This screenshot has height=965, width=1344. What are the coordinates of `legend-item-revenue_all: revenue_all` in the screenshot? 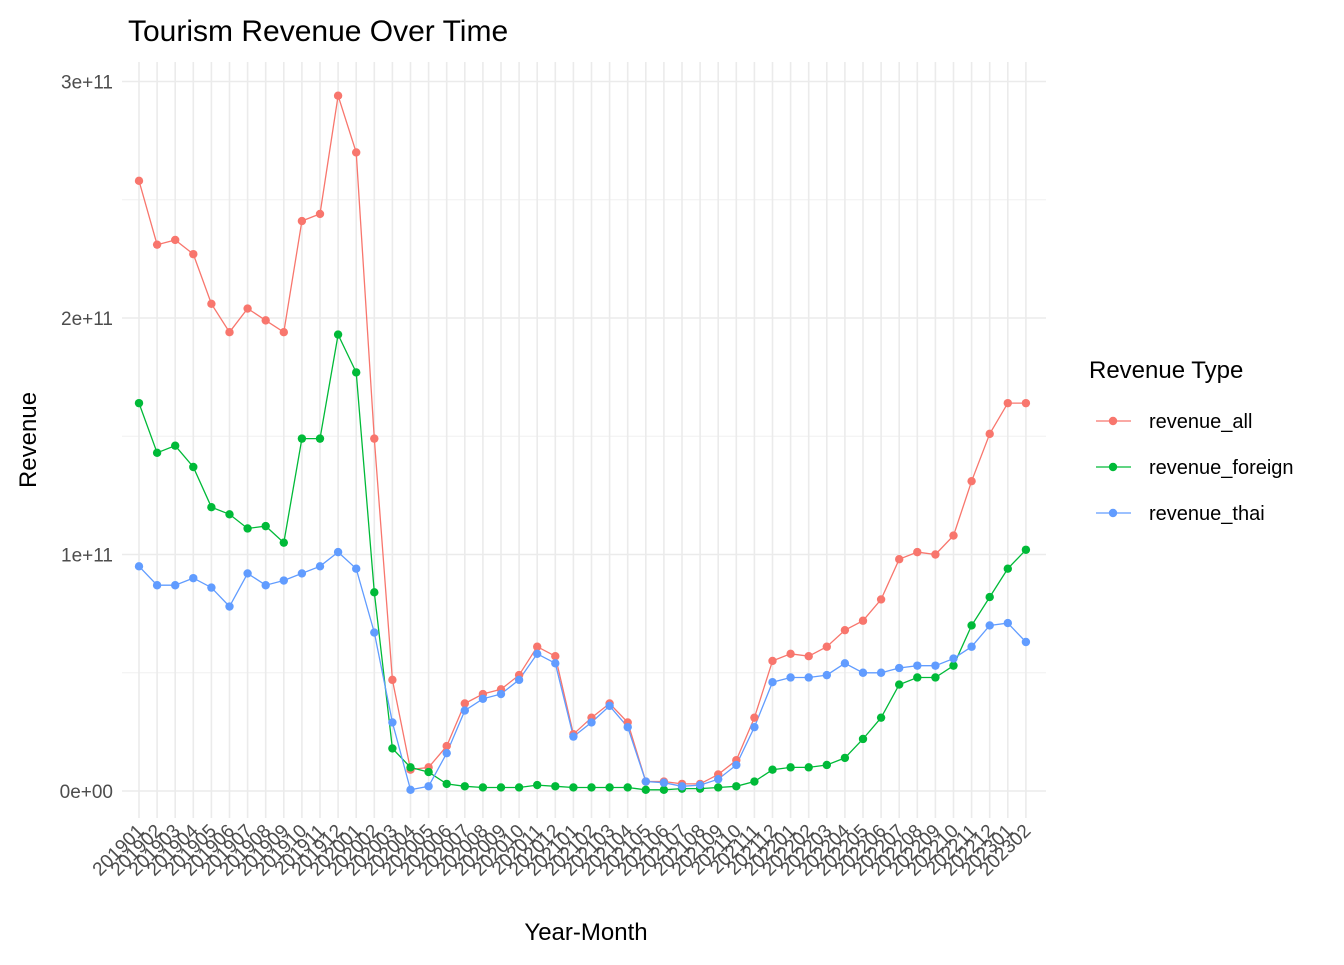 It's located at (1174, 422).